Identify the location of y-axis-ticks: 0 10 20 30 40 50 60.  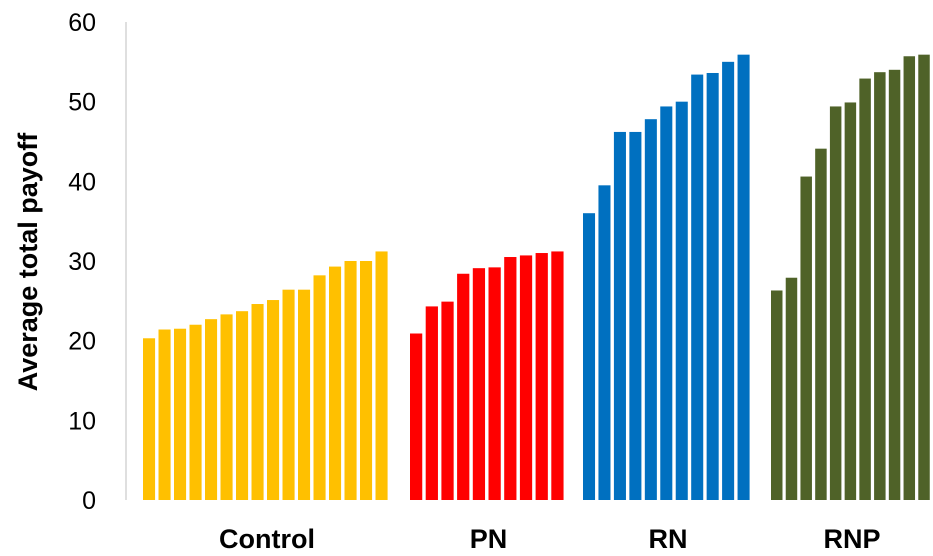
(82, 262).